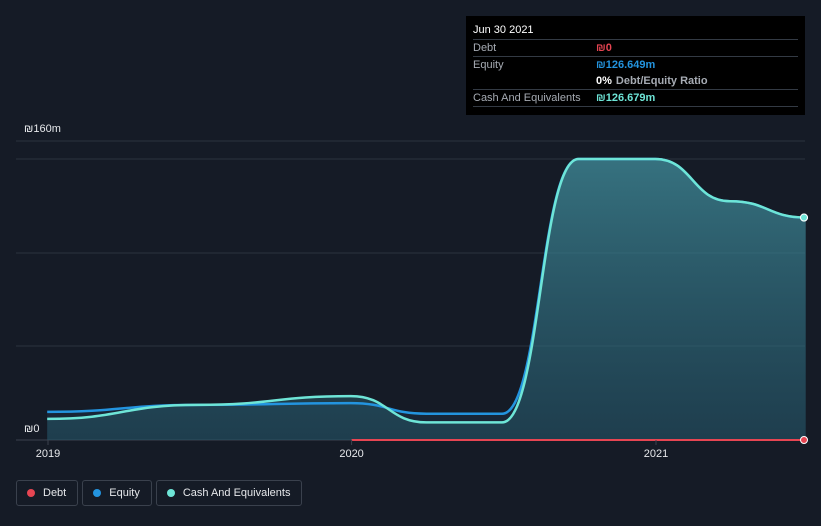  I want to click on tooltip-debt-label: Debt, so click(485, 48).